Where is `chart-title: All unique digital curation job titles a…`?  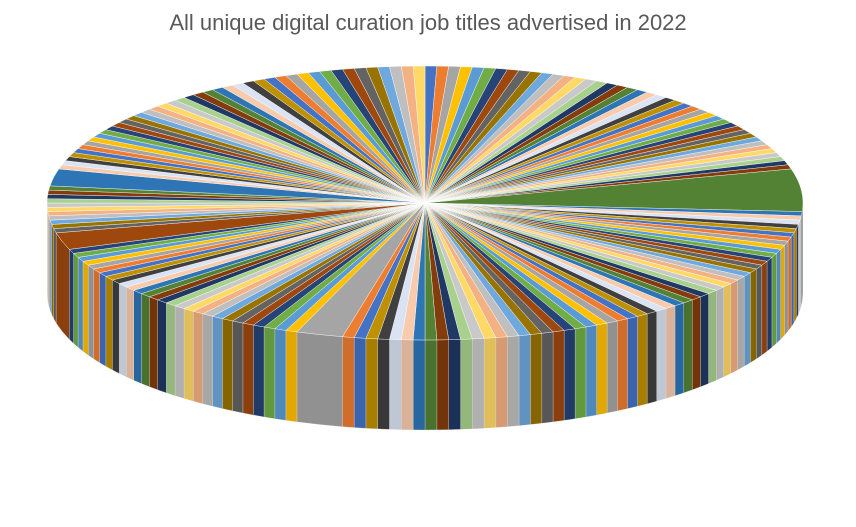
chart-title: All unique digital curation job titles a… is located at coordinates (427, 22).